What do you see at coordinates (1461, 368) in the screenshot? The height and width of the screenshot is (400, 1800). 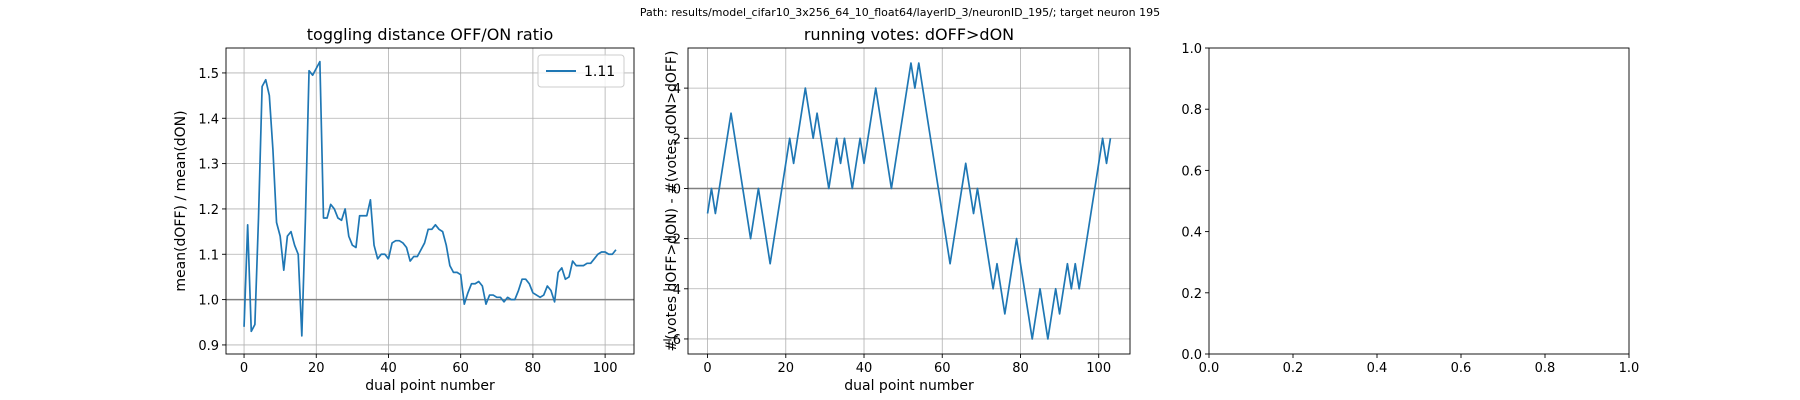 I see `x-tick-label: 0.6` at bounding box center [1461, 368].